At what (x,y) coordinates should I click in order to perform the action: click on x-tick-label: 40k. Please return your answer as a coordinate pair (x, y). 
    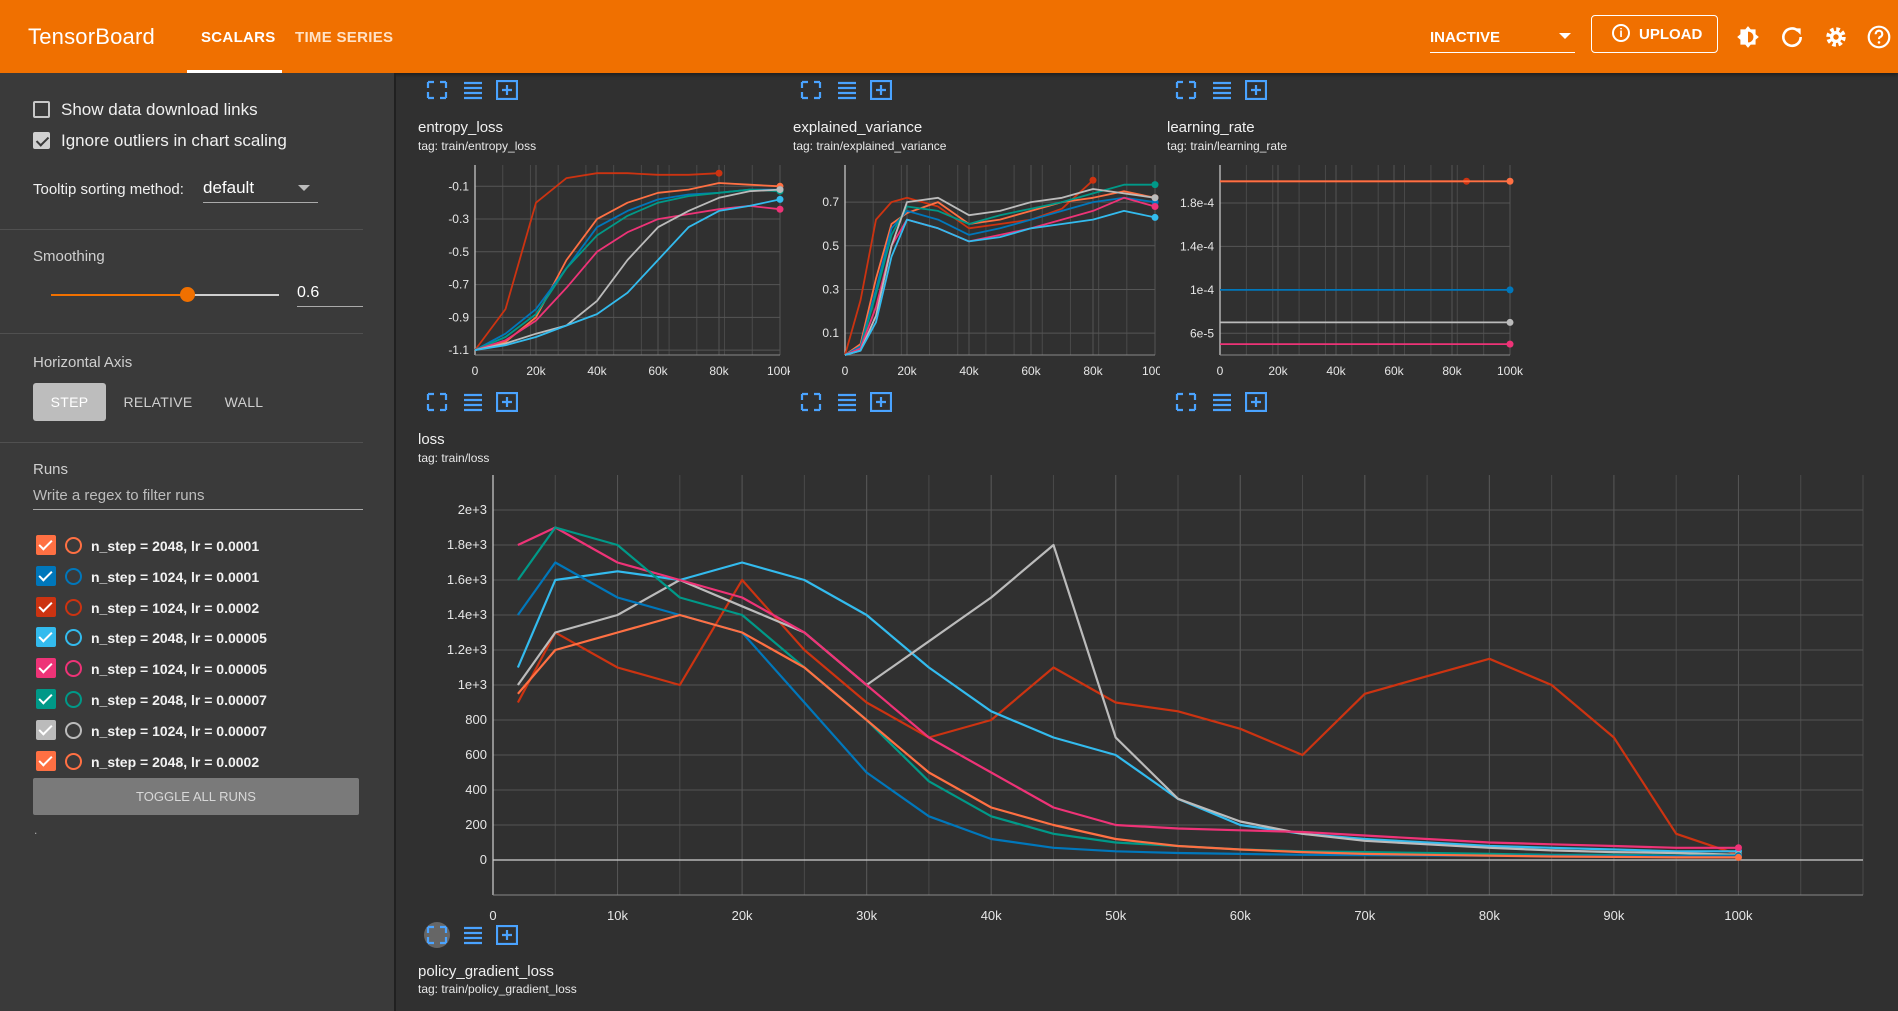
    Looking at the image, I should click on (991, 914).